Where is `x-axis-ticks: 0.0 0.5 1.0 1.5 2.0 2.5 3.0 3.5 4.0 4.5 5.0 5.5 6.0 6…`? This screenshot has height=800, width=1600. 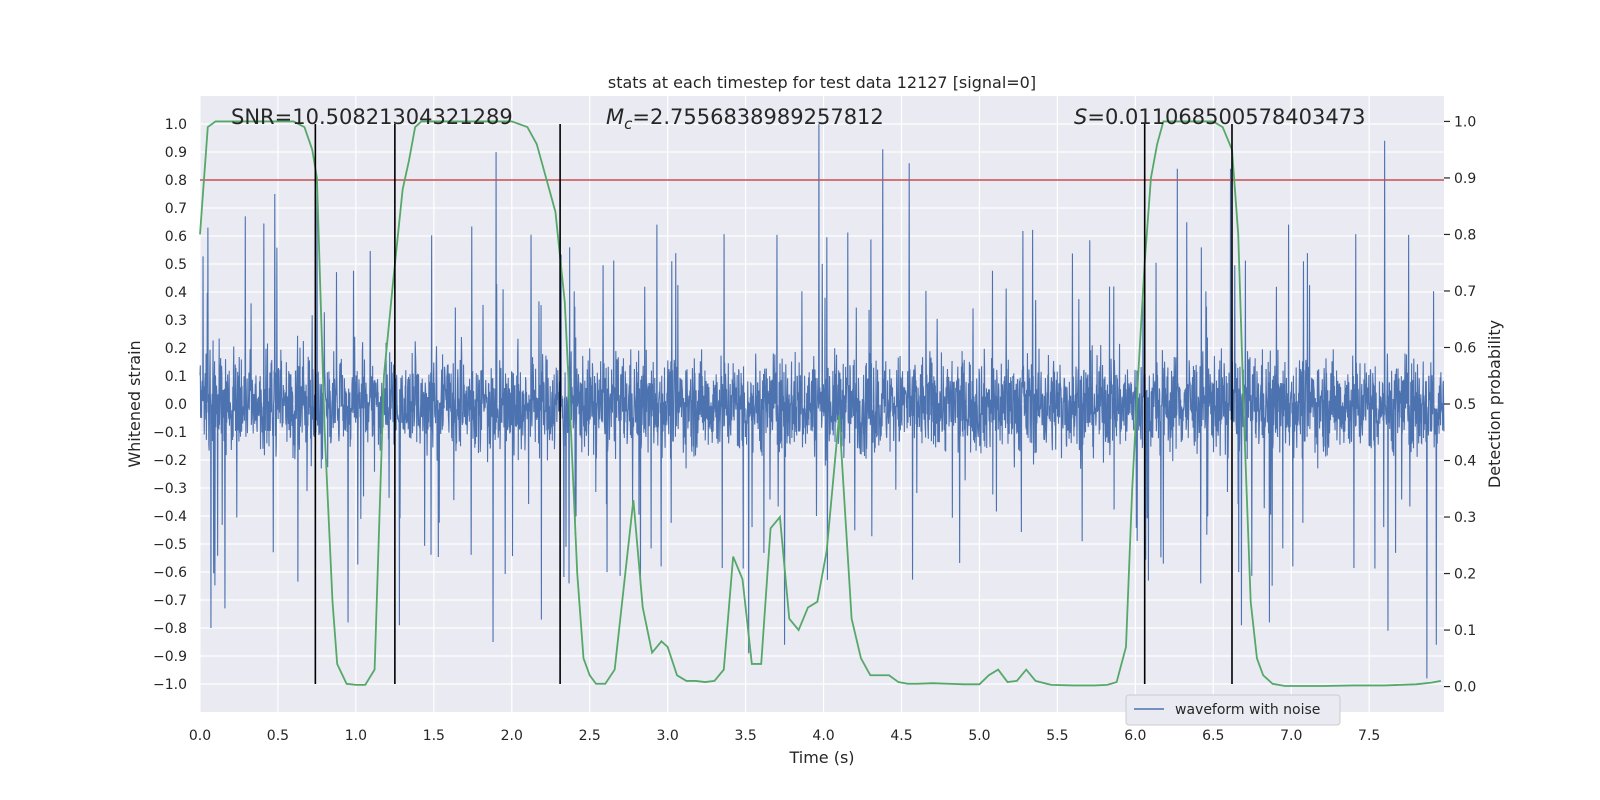
x-axis-ticks: 0.0 0.5 1.0 1.5 2.0 2.5 3.0 3.5 4.0 4.5 5.0 5.5 6.0 6… is located at coordinates (784, 736).